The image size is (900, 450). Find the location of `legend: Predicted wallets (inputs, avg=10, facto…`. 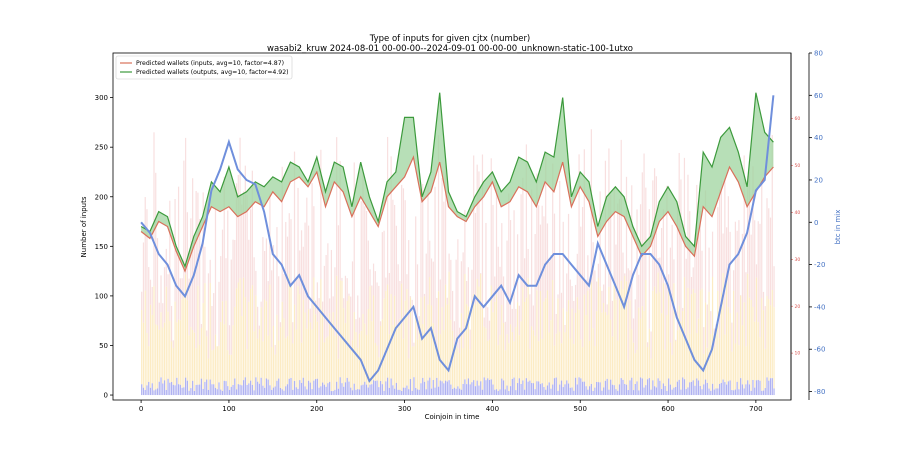

legend: Predicted wallets (inputs, avg=10, facto… is located at coordinates (204, 67).